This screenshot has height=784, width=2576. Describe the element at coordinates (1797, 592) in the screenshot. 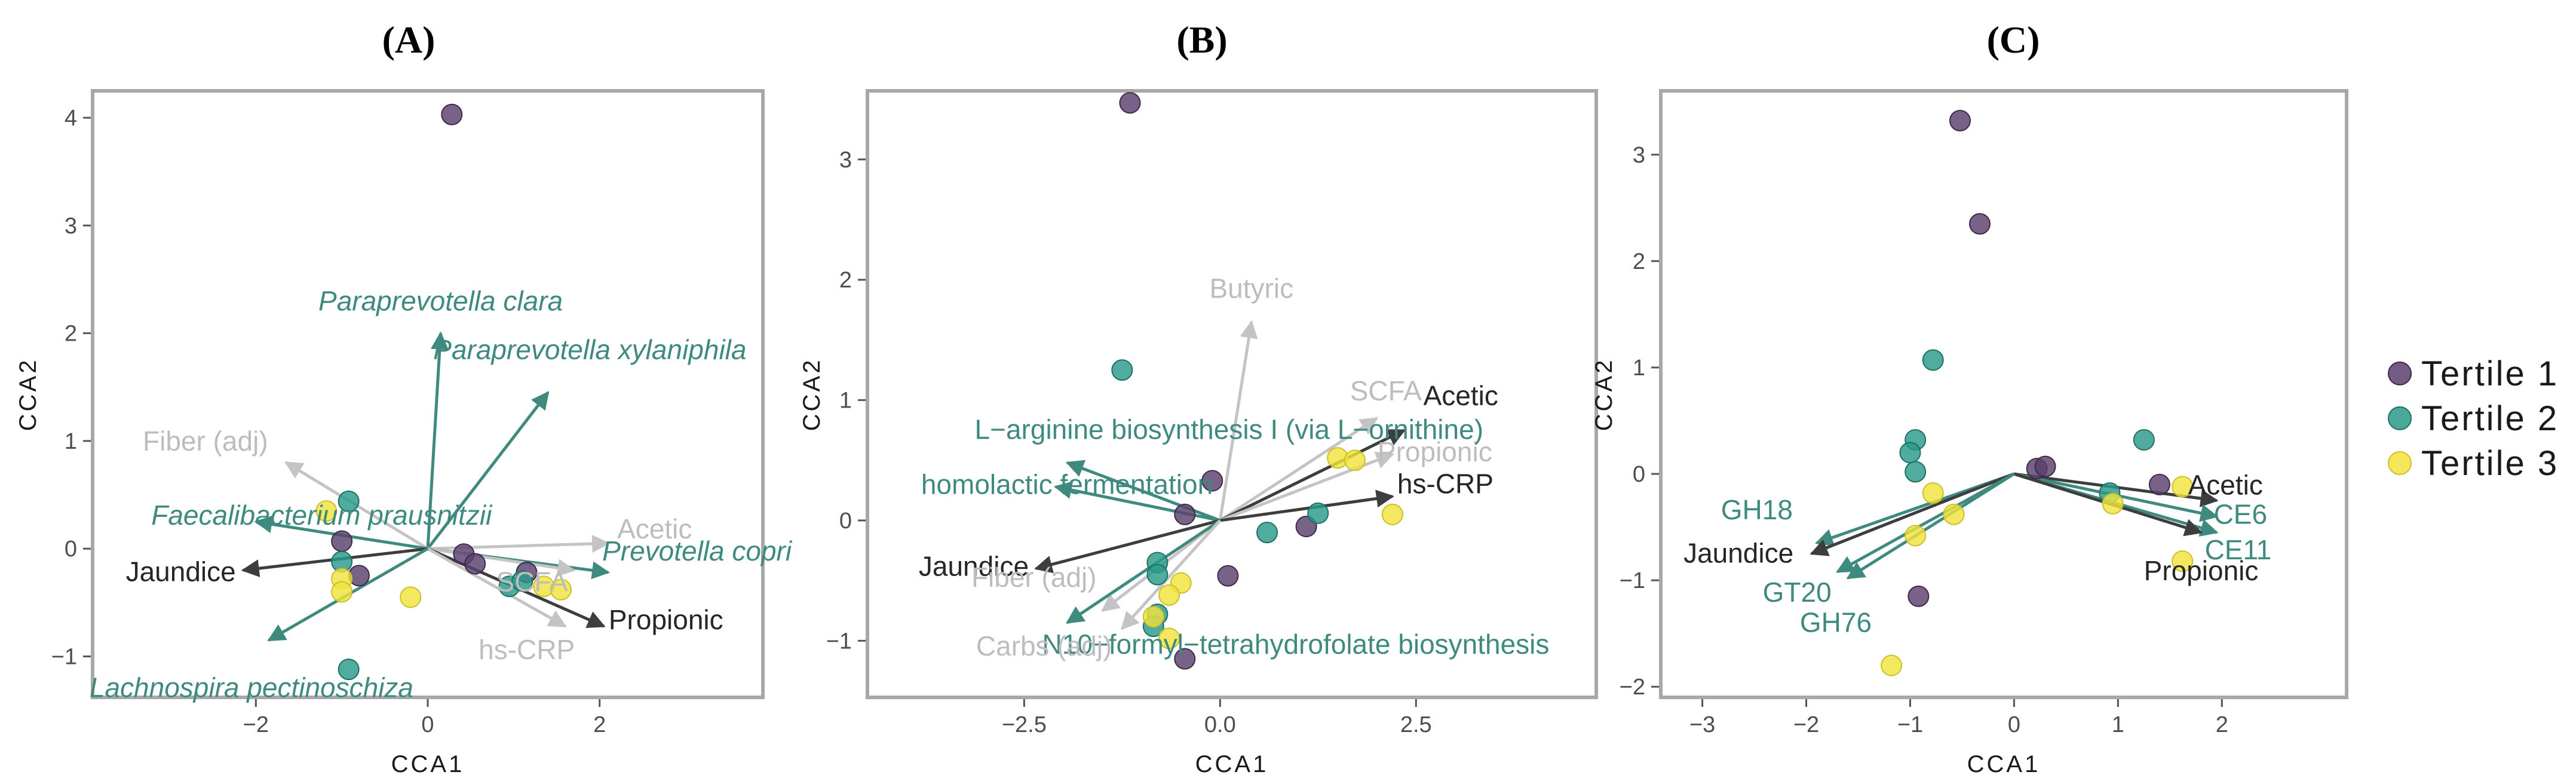

I see `panel-c-vector-label: GT20` at that location.